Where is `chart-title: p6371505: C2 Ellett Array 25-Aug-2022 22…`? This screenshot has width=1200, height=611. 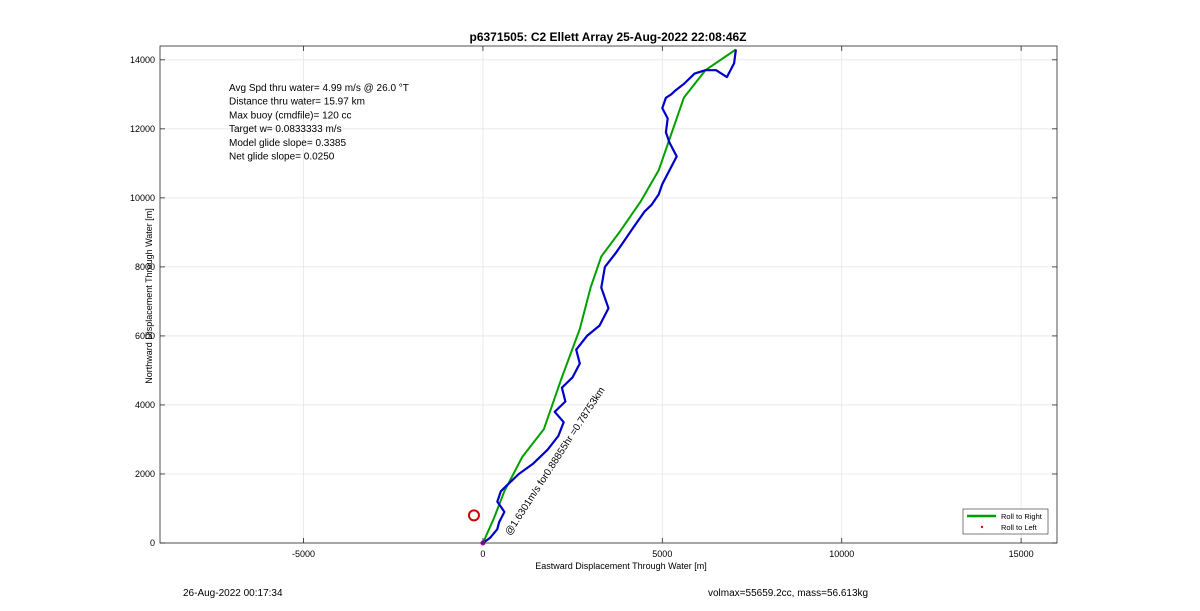 chart-title: p6371505: C2 Ellett Array 25-Aug-2022 22… is located at coordinates (607, 37).